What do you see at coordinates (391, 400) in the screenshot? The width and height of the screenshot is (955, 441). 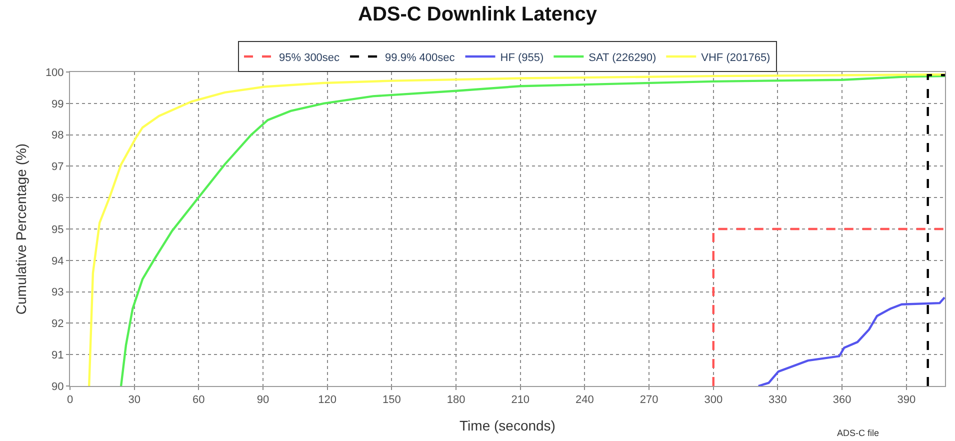 I see `x-tick-label: 150` at bounding box center [391, 400].